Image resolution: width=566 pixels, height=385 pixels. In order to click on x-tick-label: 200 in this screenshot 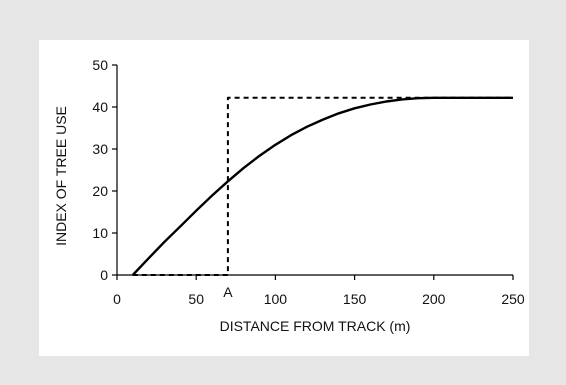, I will do `click(434, 299)`.